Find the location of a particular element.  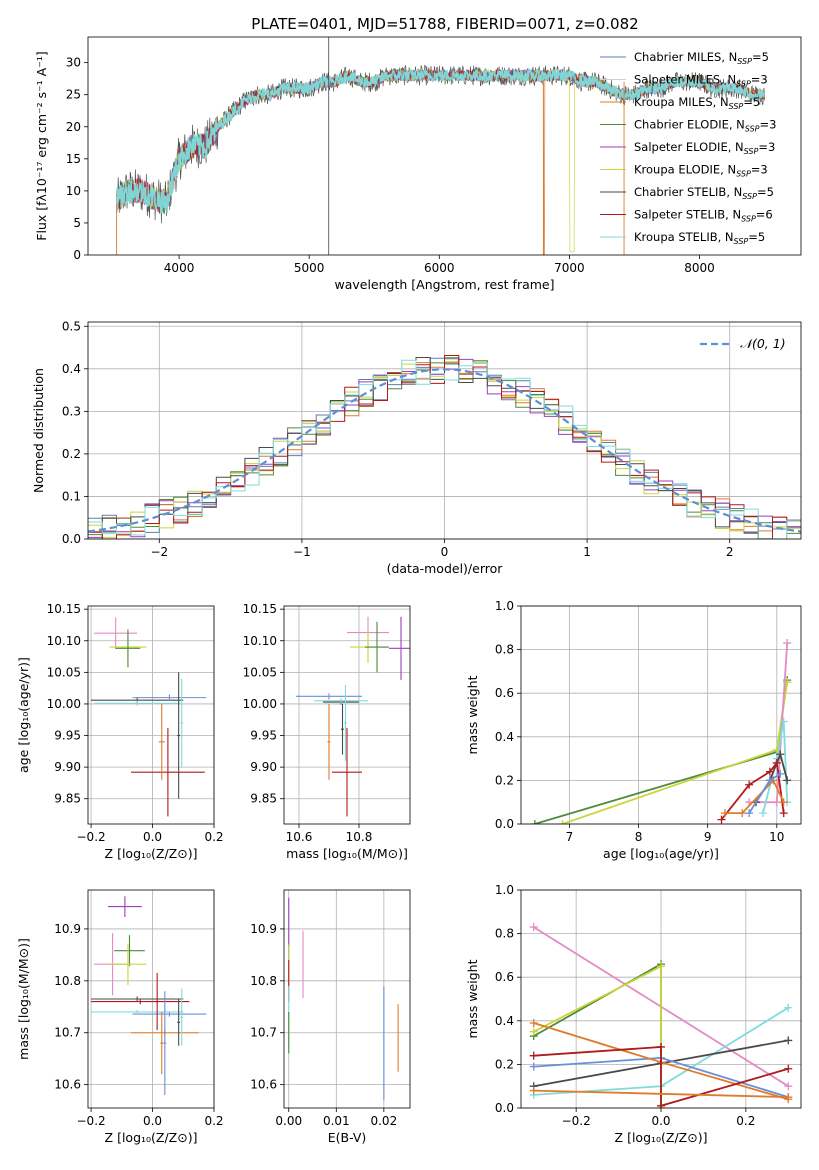

y-axis-label: age [log₁₀(age/yr)] is located at coordinates (23, 715).